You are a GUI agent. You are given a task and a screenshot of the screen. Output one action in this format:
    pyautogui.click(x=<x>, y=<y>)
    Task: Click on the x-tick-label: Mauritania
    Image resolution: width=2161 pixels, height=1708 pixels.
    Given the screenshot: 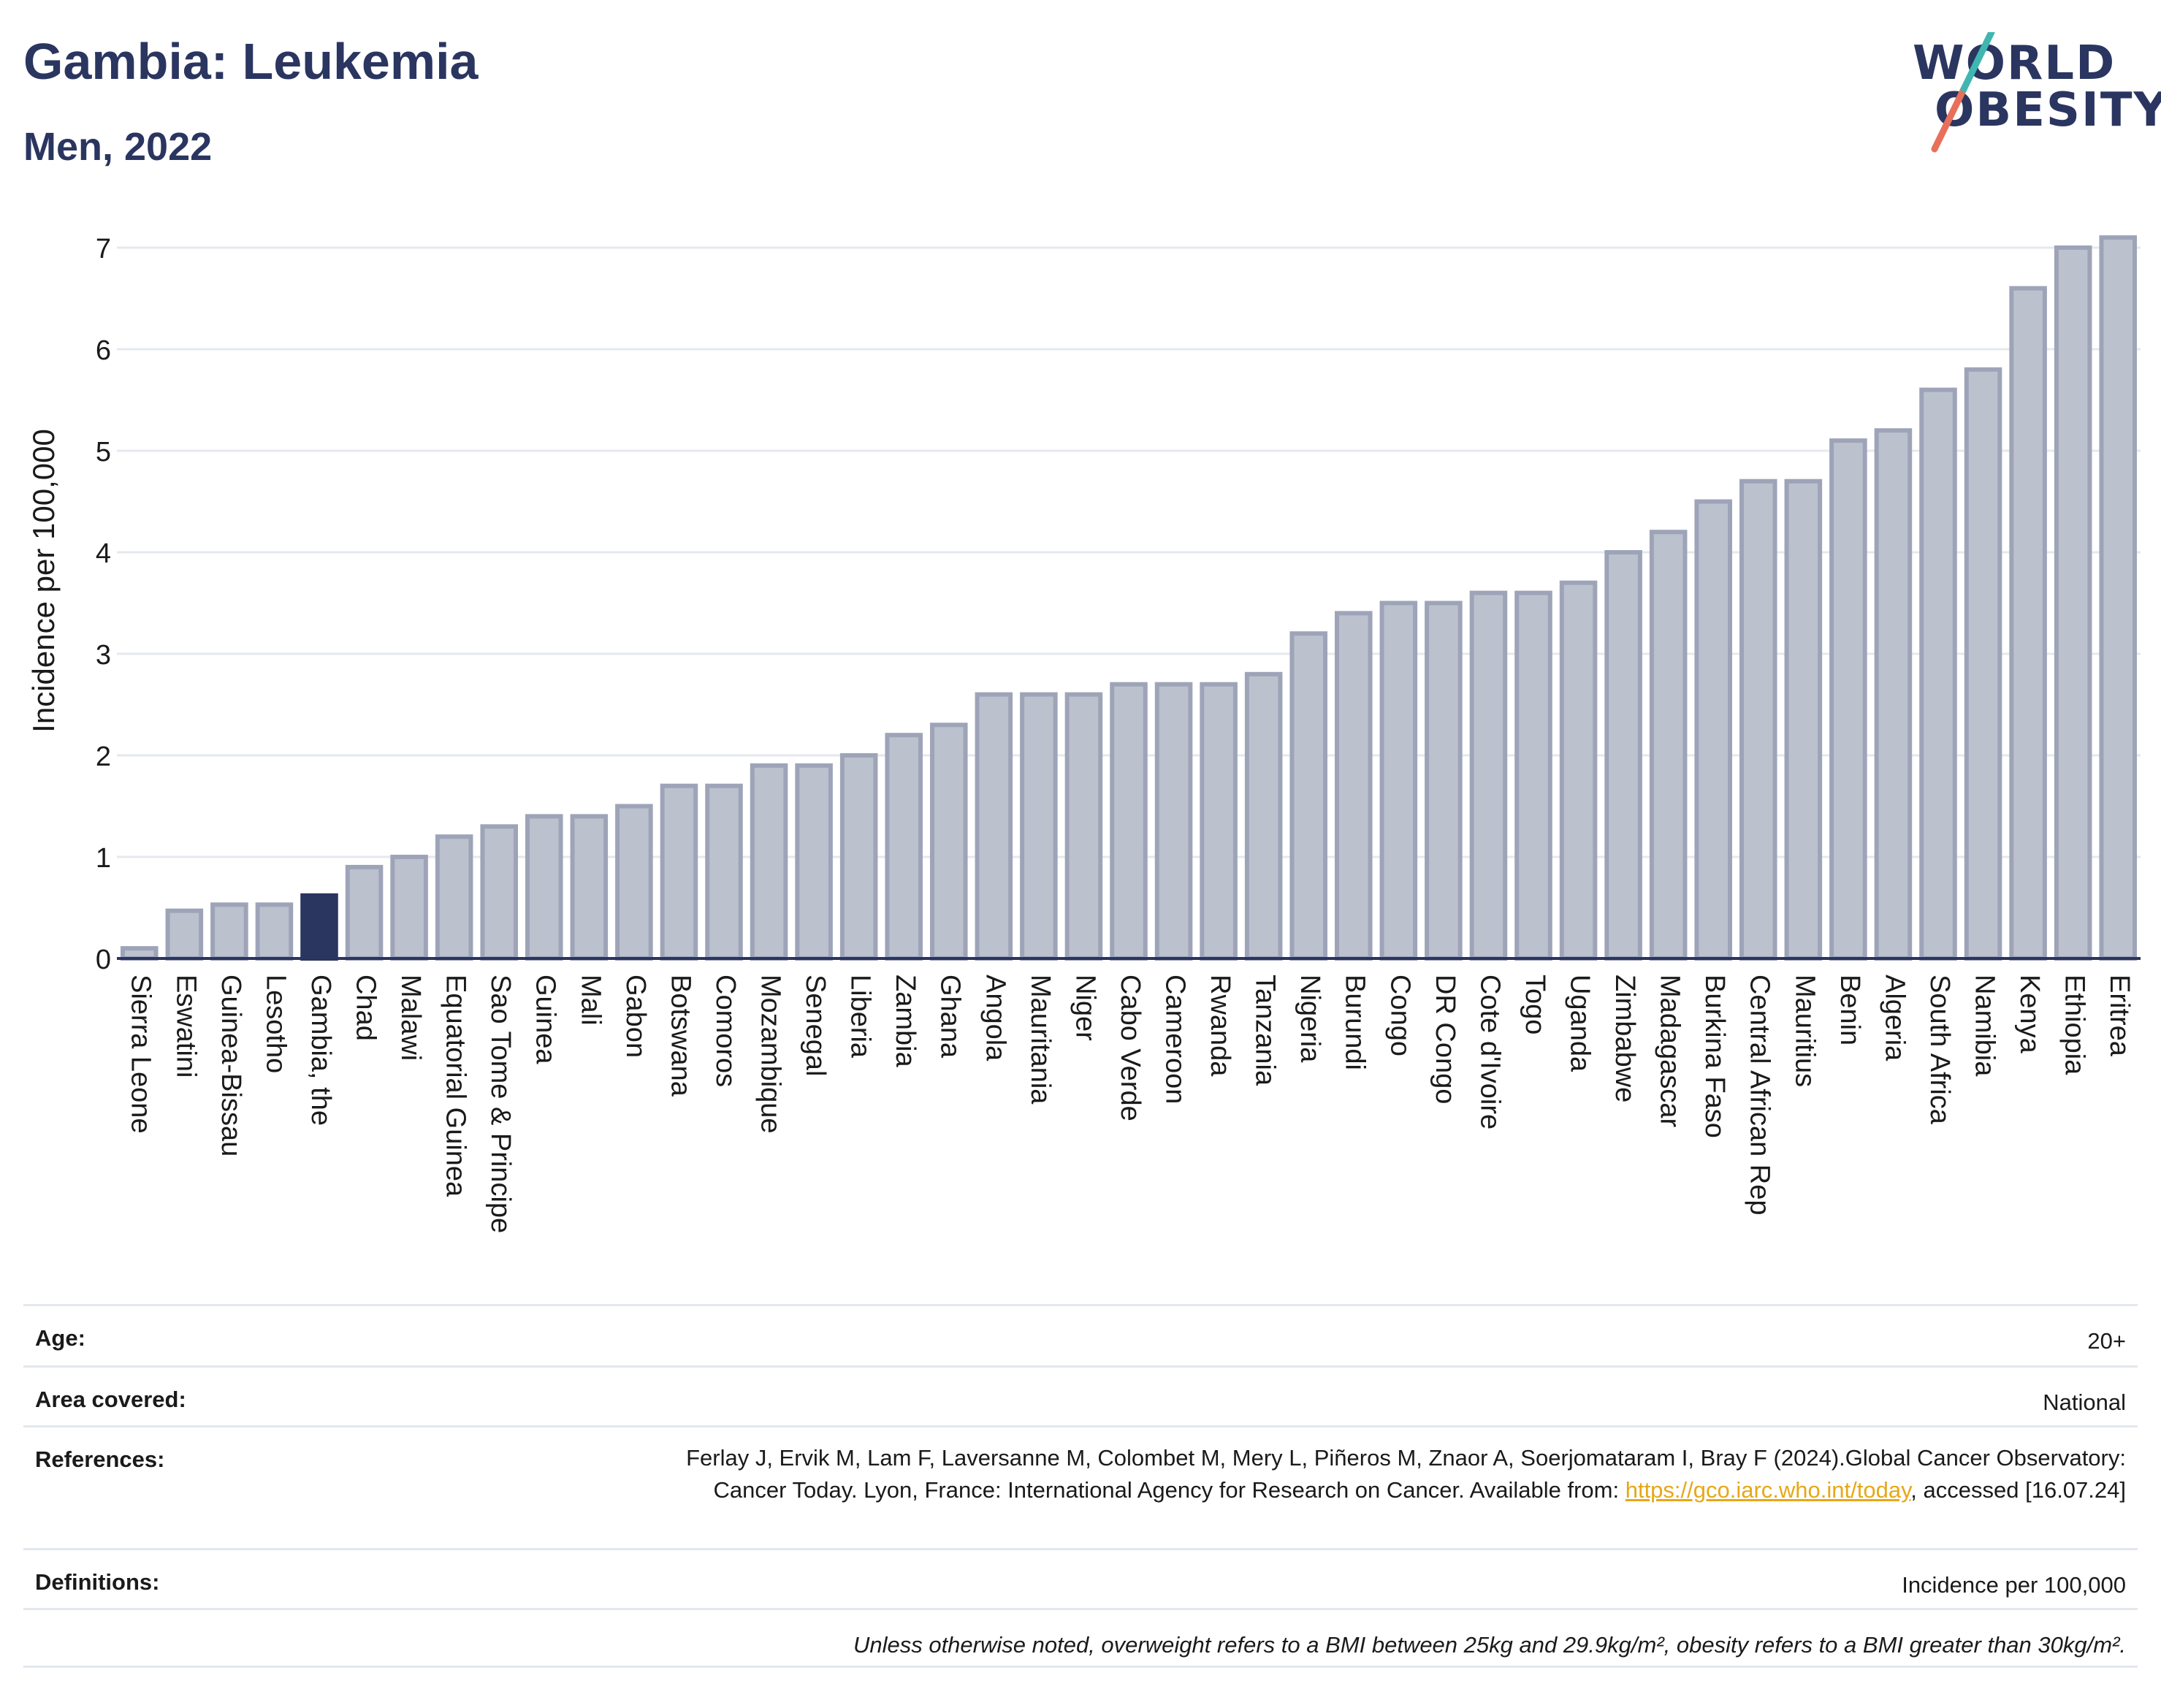 What is the action you would take?
    pyautogui.click(x=1040, y=1040)
    